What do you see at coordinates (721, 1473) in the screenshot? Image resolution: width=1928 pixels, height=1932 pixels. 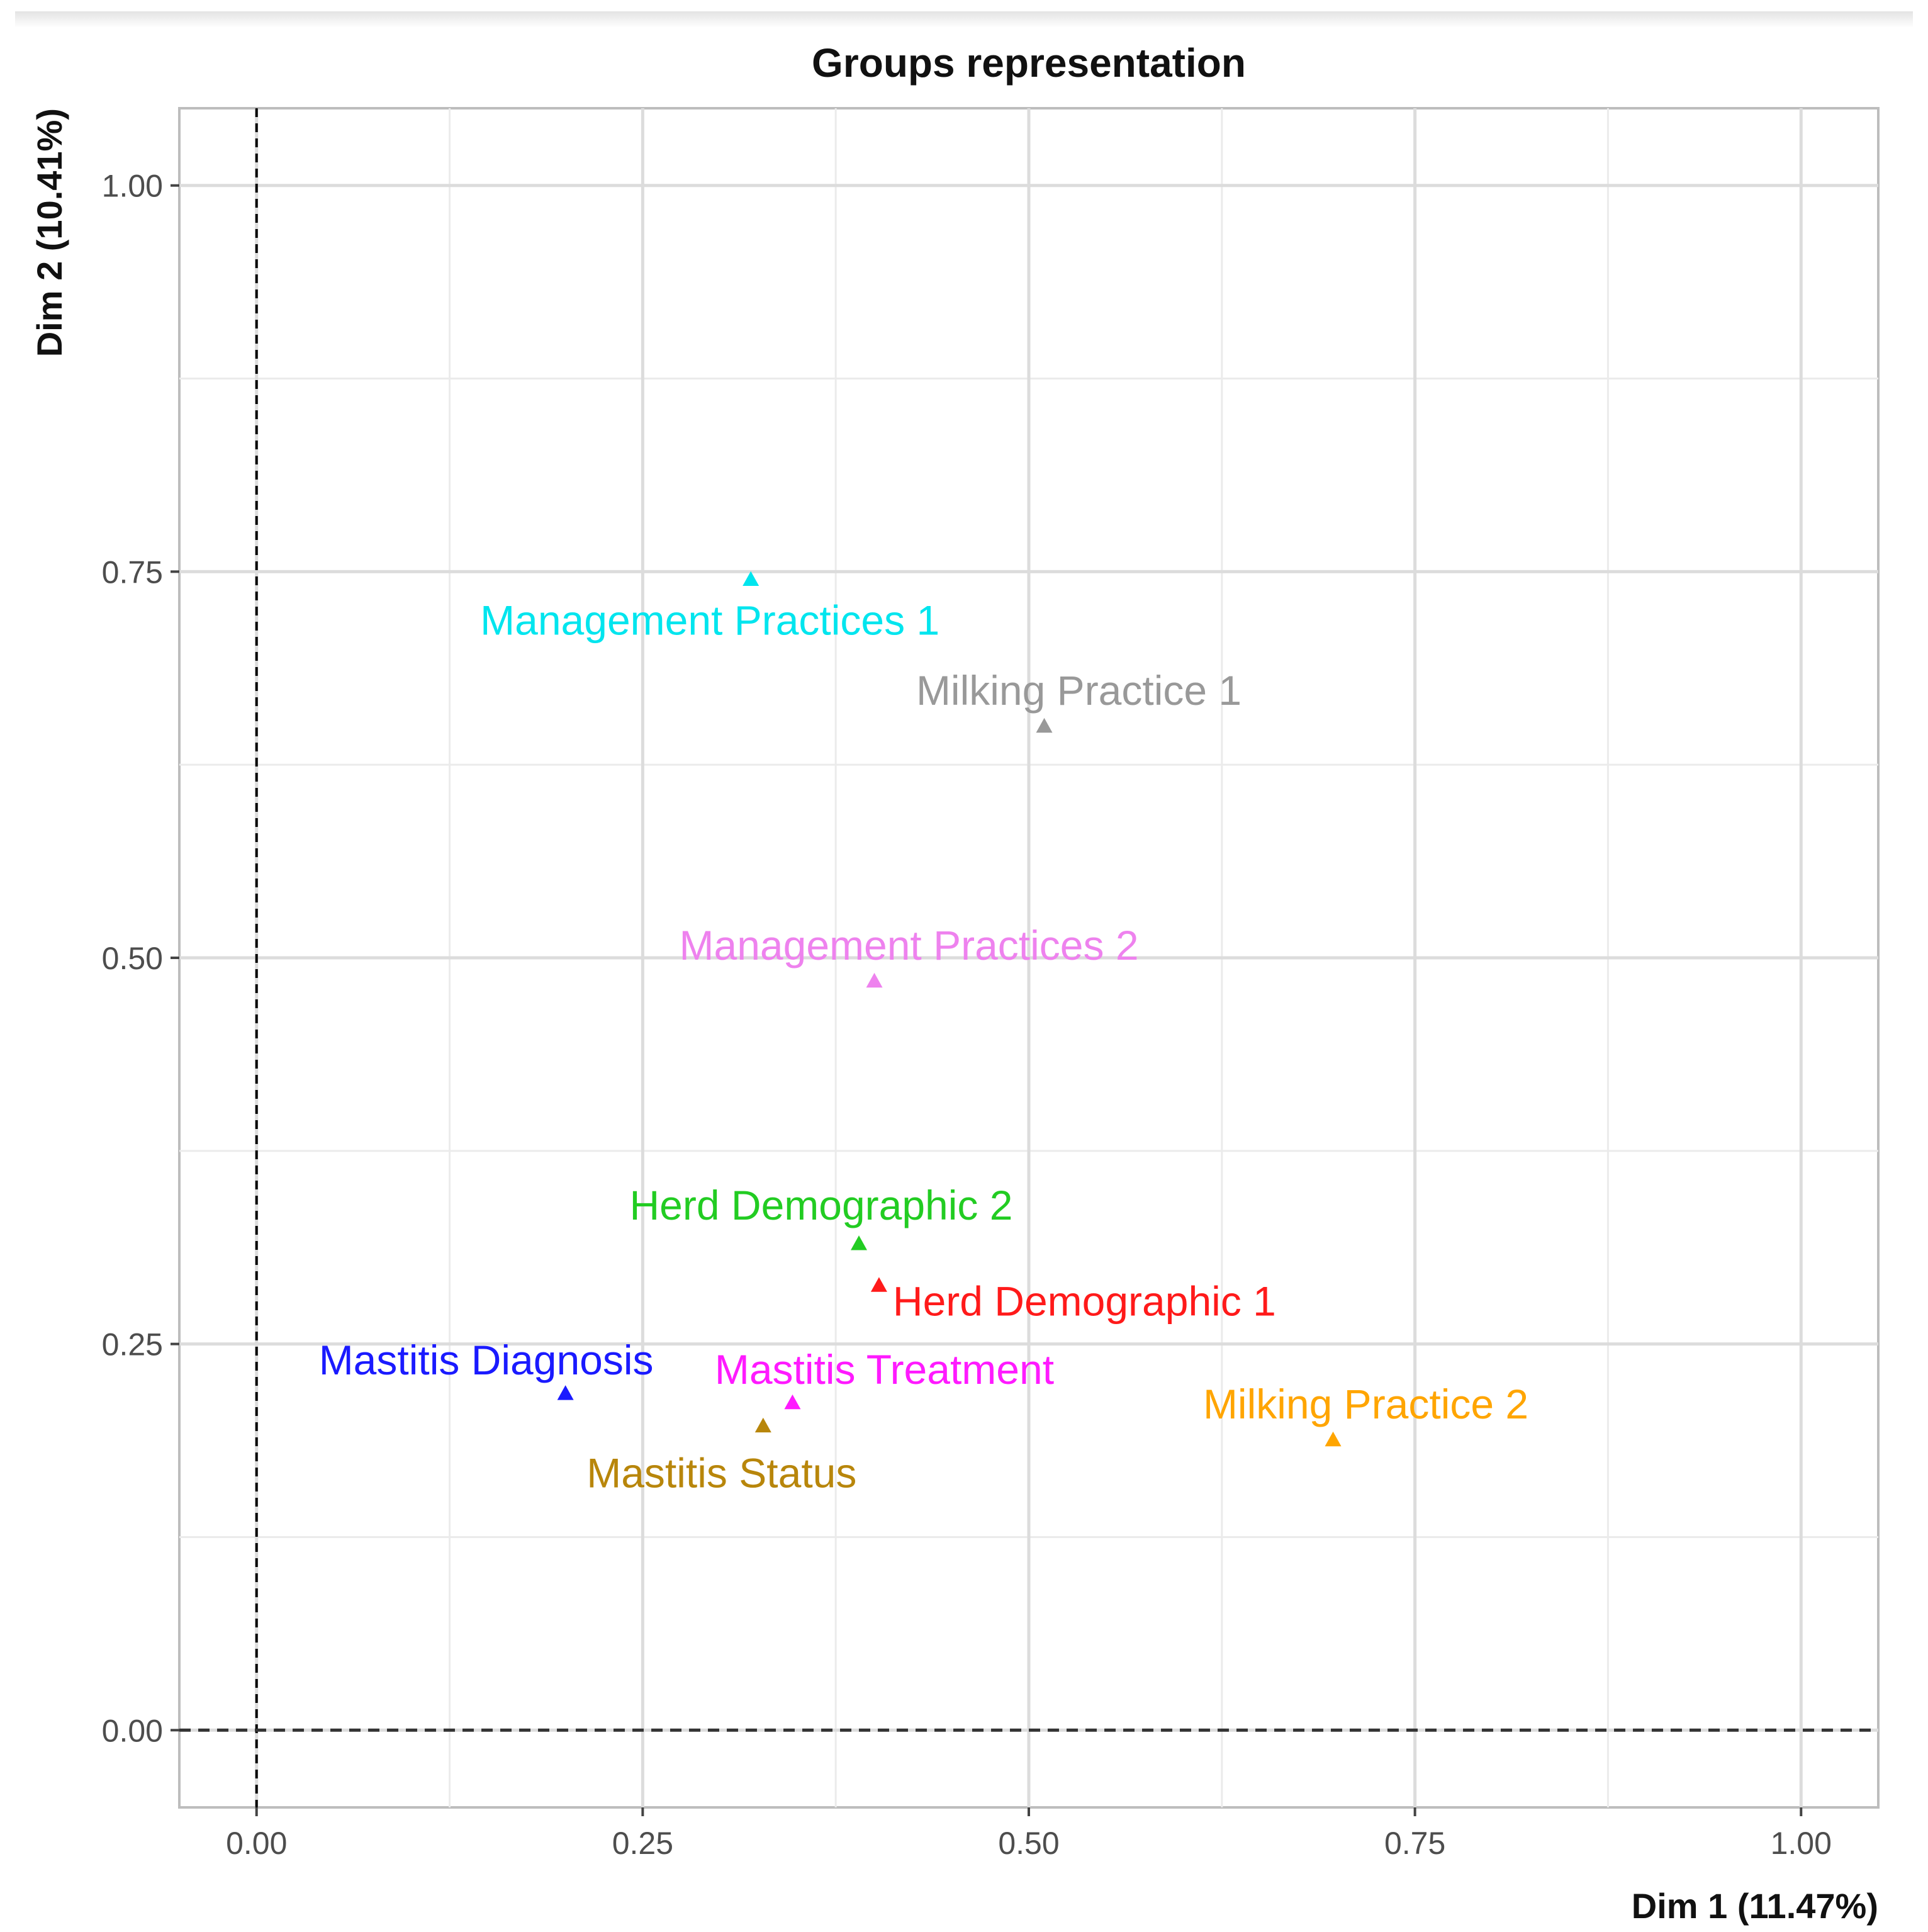 I see `data-point-label: Mastitis Status` at bounding box center [721, 1473].